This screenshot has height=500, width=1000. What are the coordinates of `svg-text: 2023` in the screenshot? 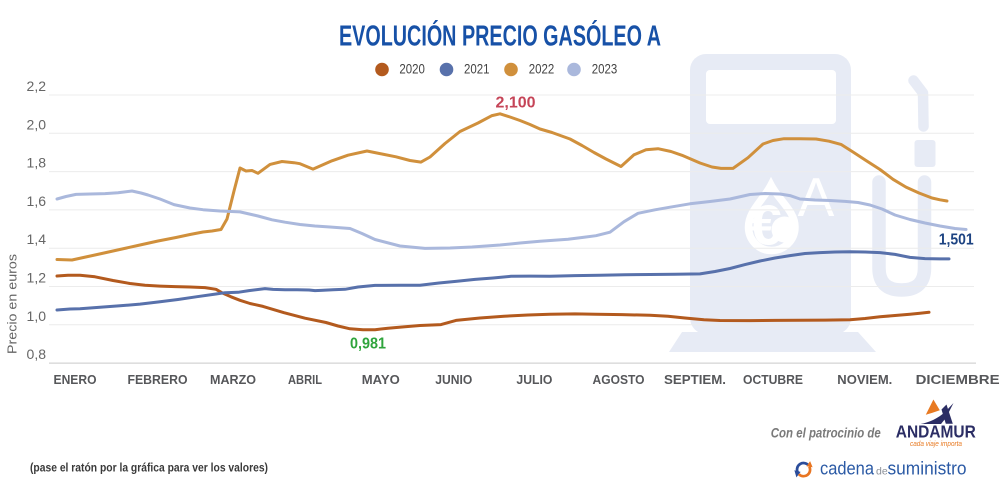 It's located at (605, 69).